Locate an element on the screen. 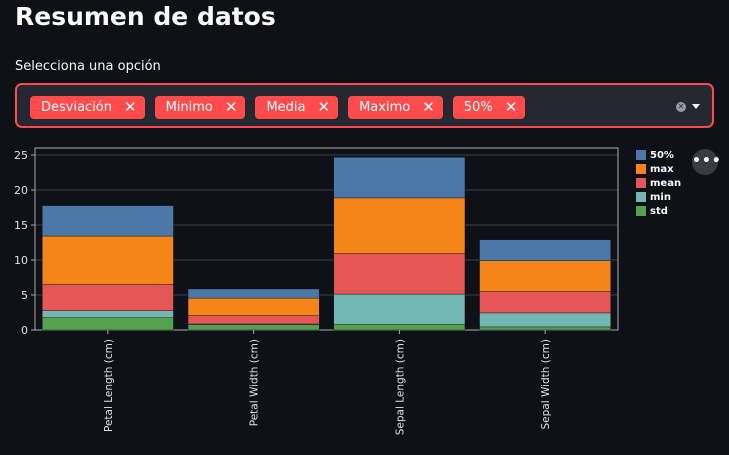 The image size is (729, 455). chip-desviacion: Desviación ✕ is located at coordinates (87, 107).